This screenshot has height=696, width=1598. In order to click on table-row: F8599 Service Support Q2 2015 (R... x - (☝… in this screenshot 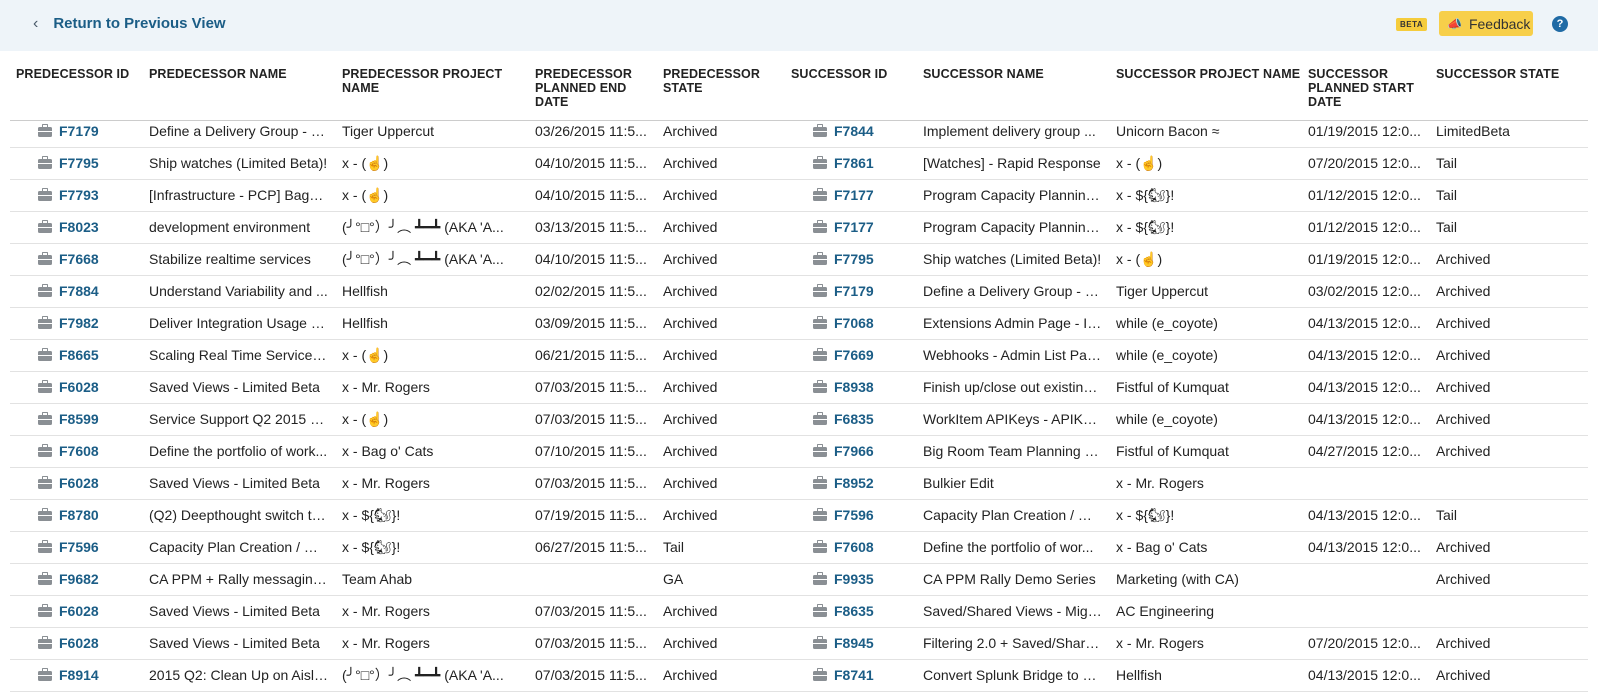, I will do `click(799, 420)`.